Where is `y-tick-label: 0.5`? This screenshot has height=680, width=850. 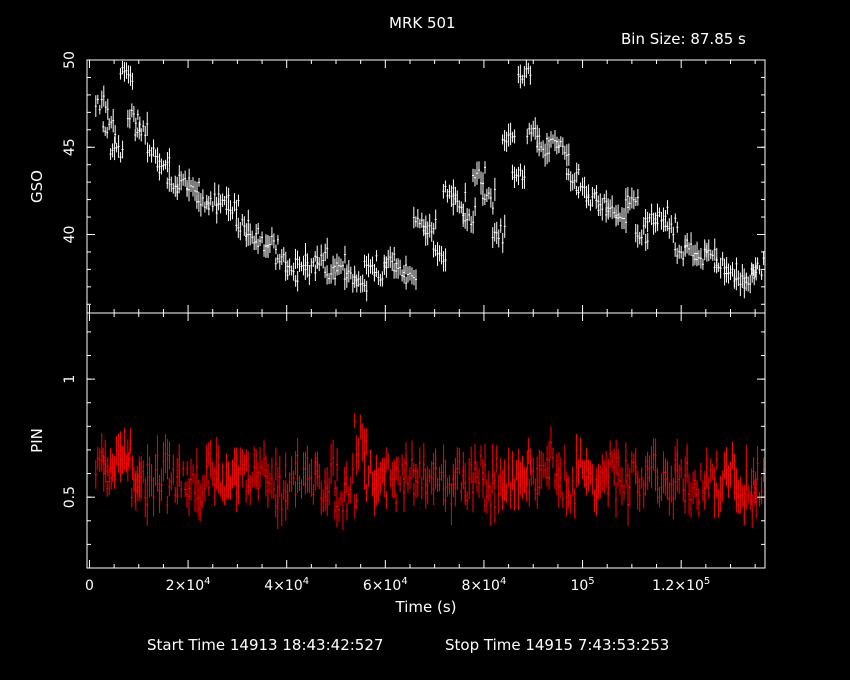
y-tick-label: 0.5 is located at coordinates (70, 497).